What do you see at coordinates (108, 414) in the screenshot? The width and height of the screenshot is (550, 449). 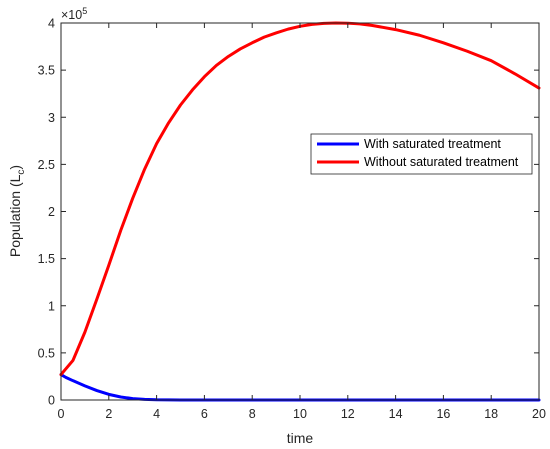 I see `x-tick-label: 2` at bounding box center [108, 414].